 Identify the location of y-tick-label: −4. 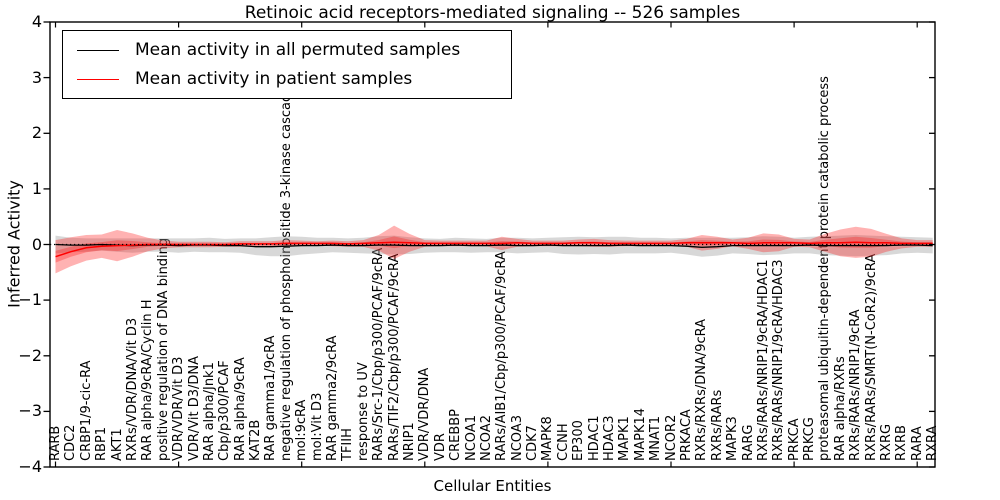
(30, 466).